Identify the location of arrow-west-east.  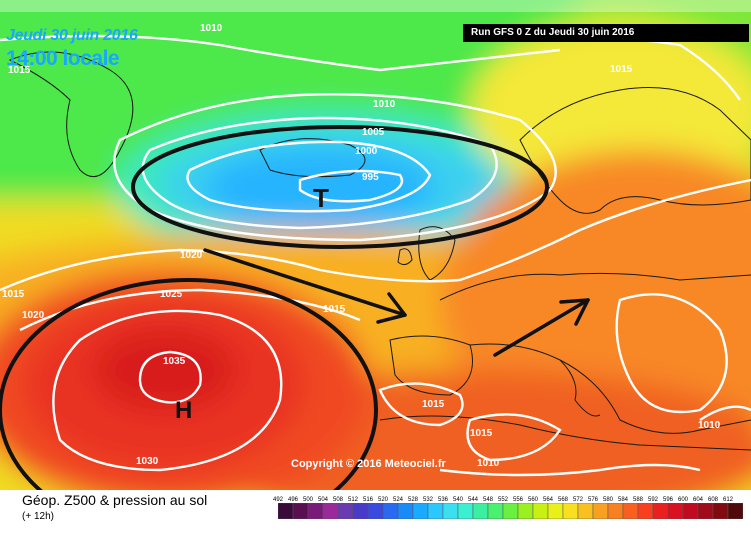
(305, 282).